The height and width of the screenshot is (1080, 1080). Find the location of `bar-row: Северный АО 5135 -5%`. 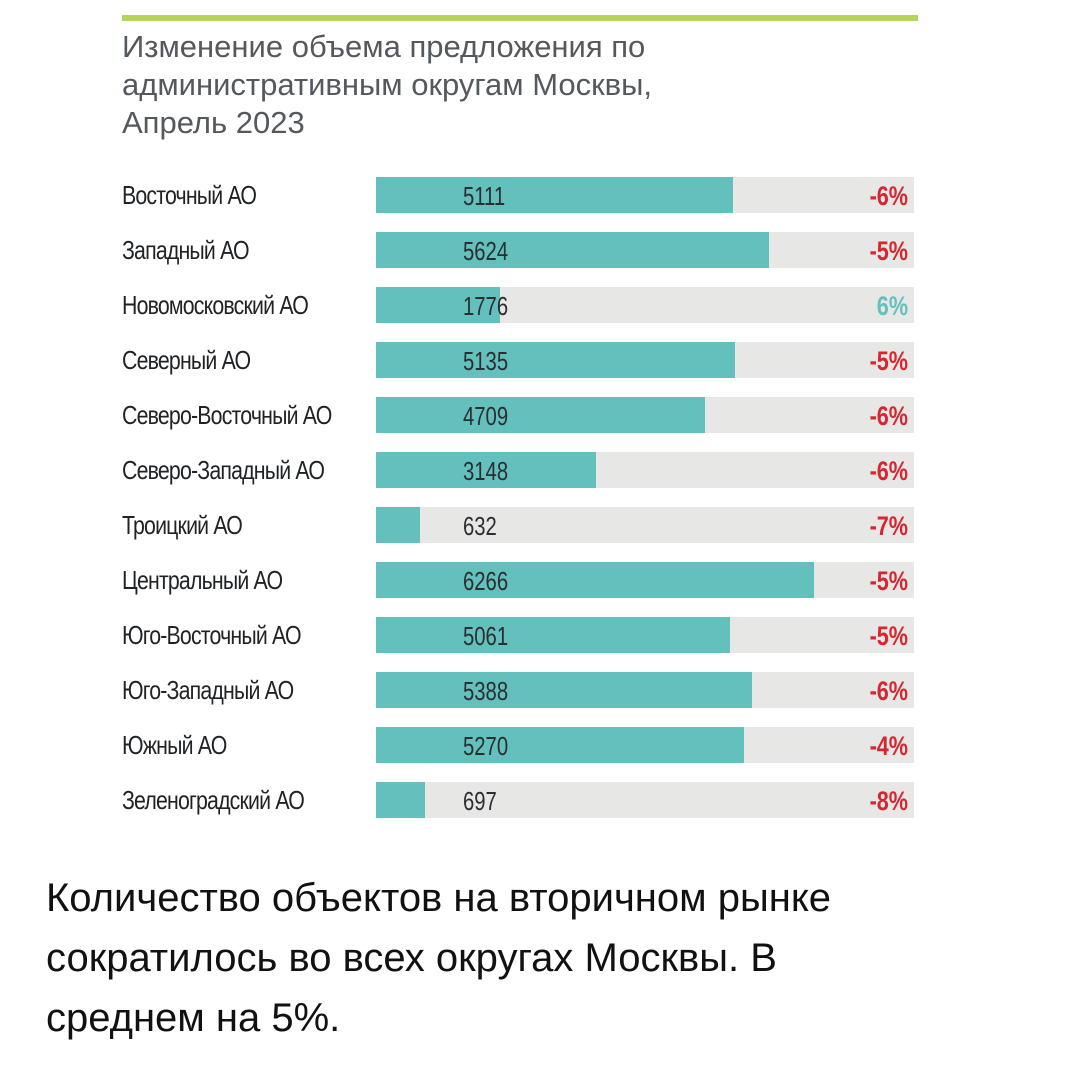

bar-row: Северный АО 5135 -5% is located at coordinates (540, 360).